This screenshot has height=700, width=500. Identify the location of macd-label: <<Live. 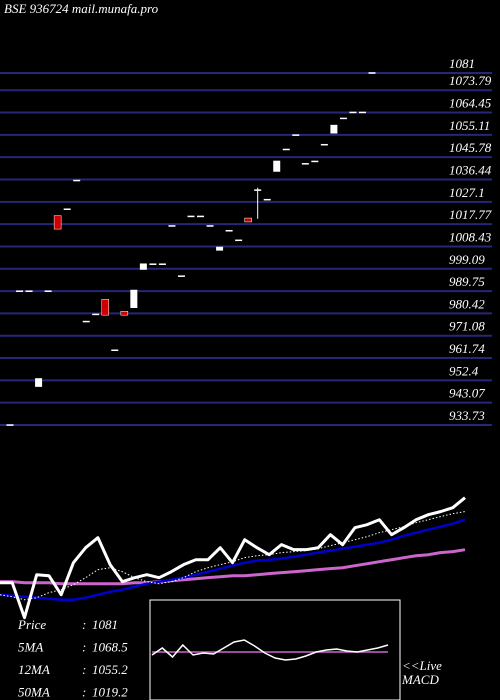
(422, 665).